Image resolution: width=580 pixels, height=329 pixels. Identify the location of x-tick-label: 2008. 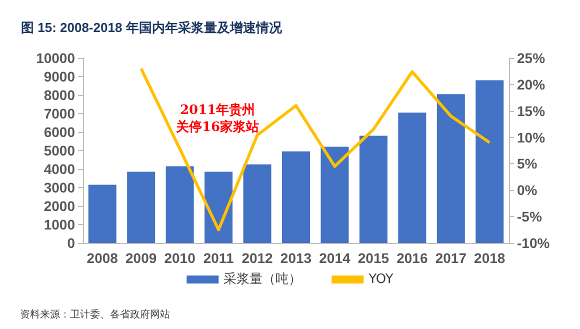
(102, 258).